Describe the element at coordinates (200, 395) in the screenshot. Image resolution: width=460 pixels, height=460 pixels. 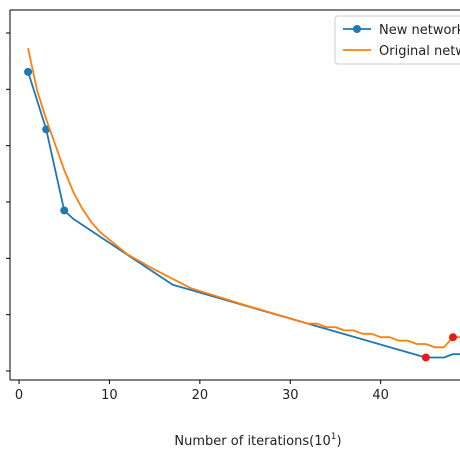
I see `x-tick-label: 20` at that location.